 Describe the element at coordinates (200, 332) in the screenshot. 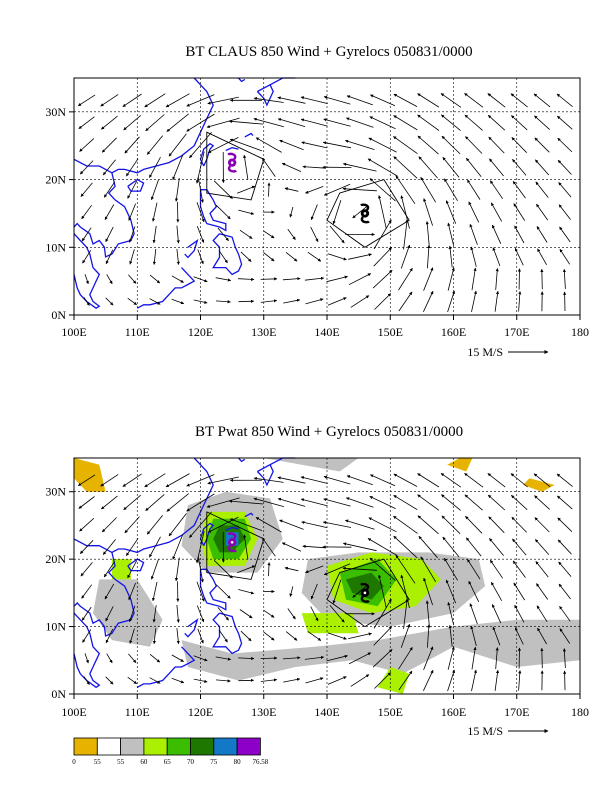

I see `x-tick-label: 120E` at that location.